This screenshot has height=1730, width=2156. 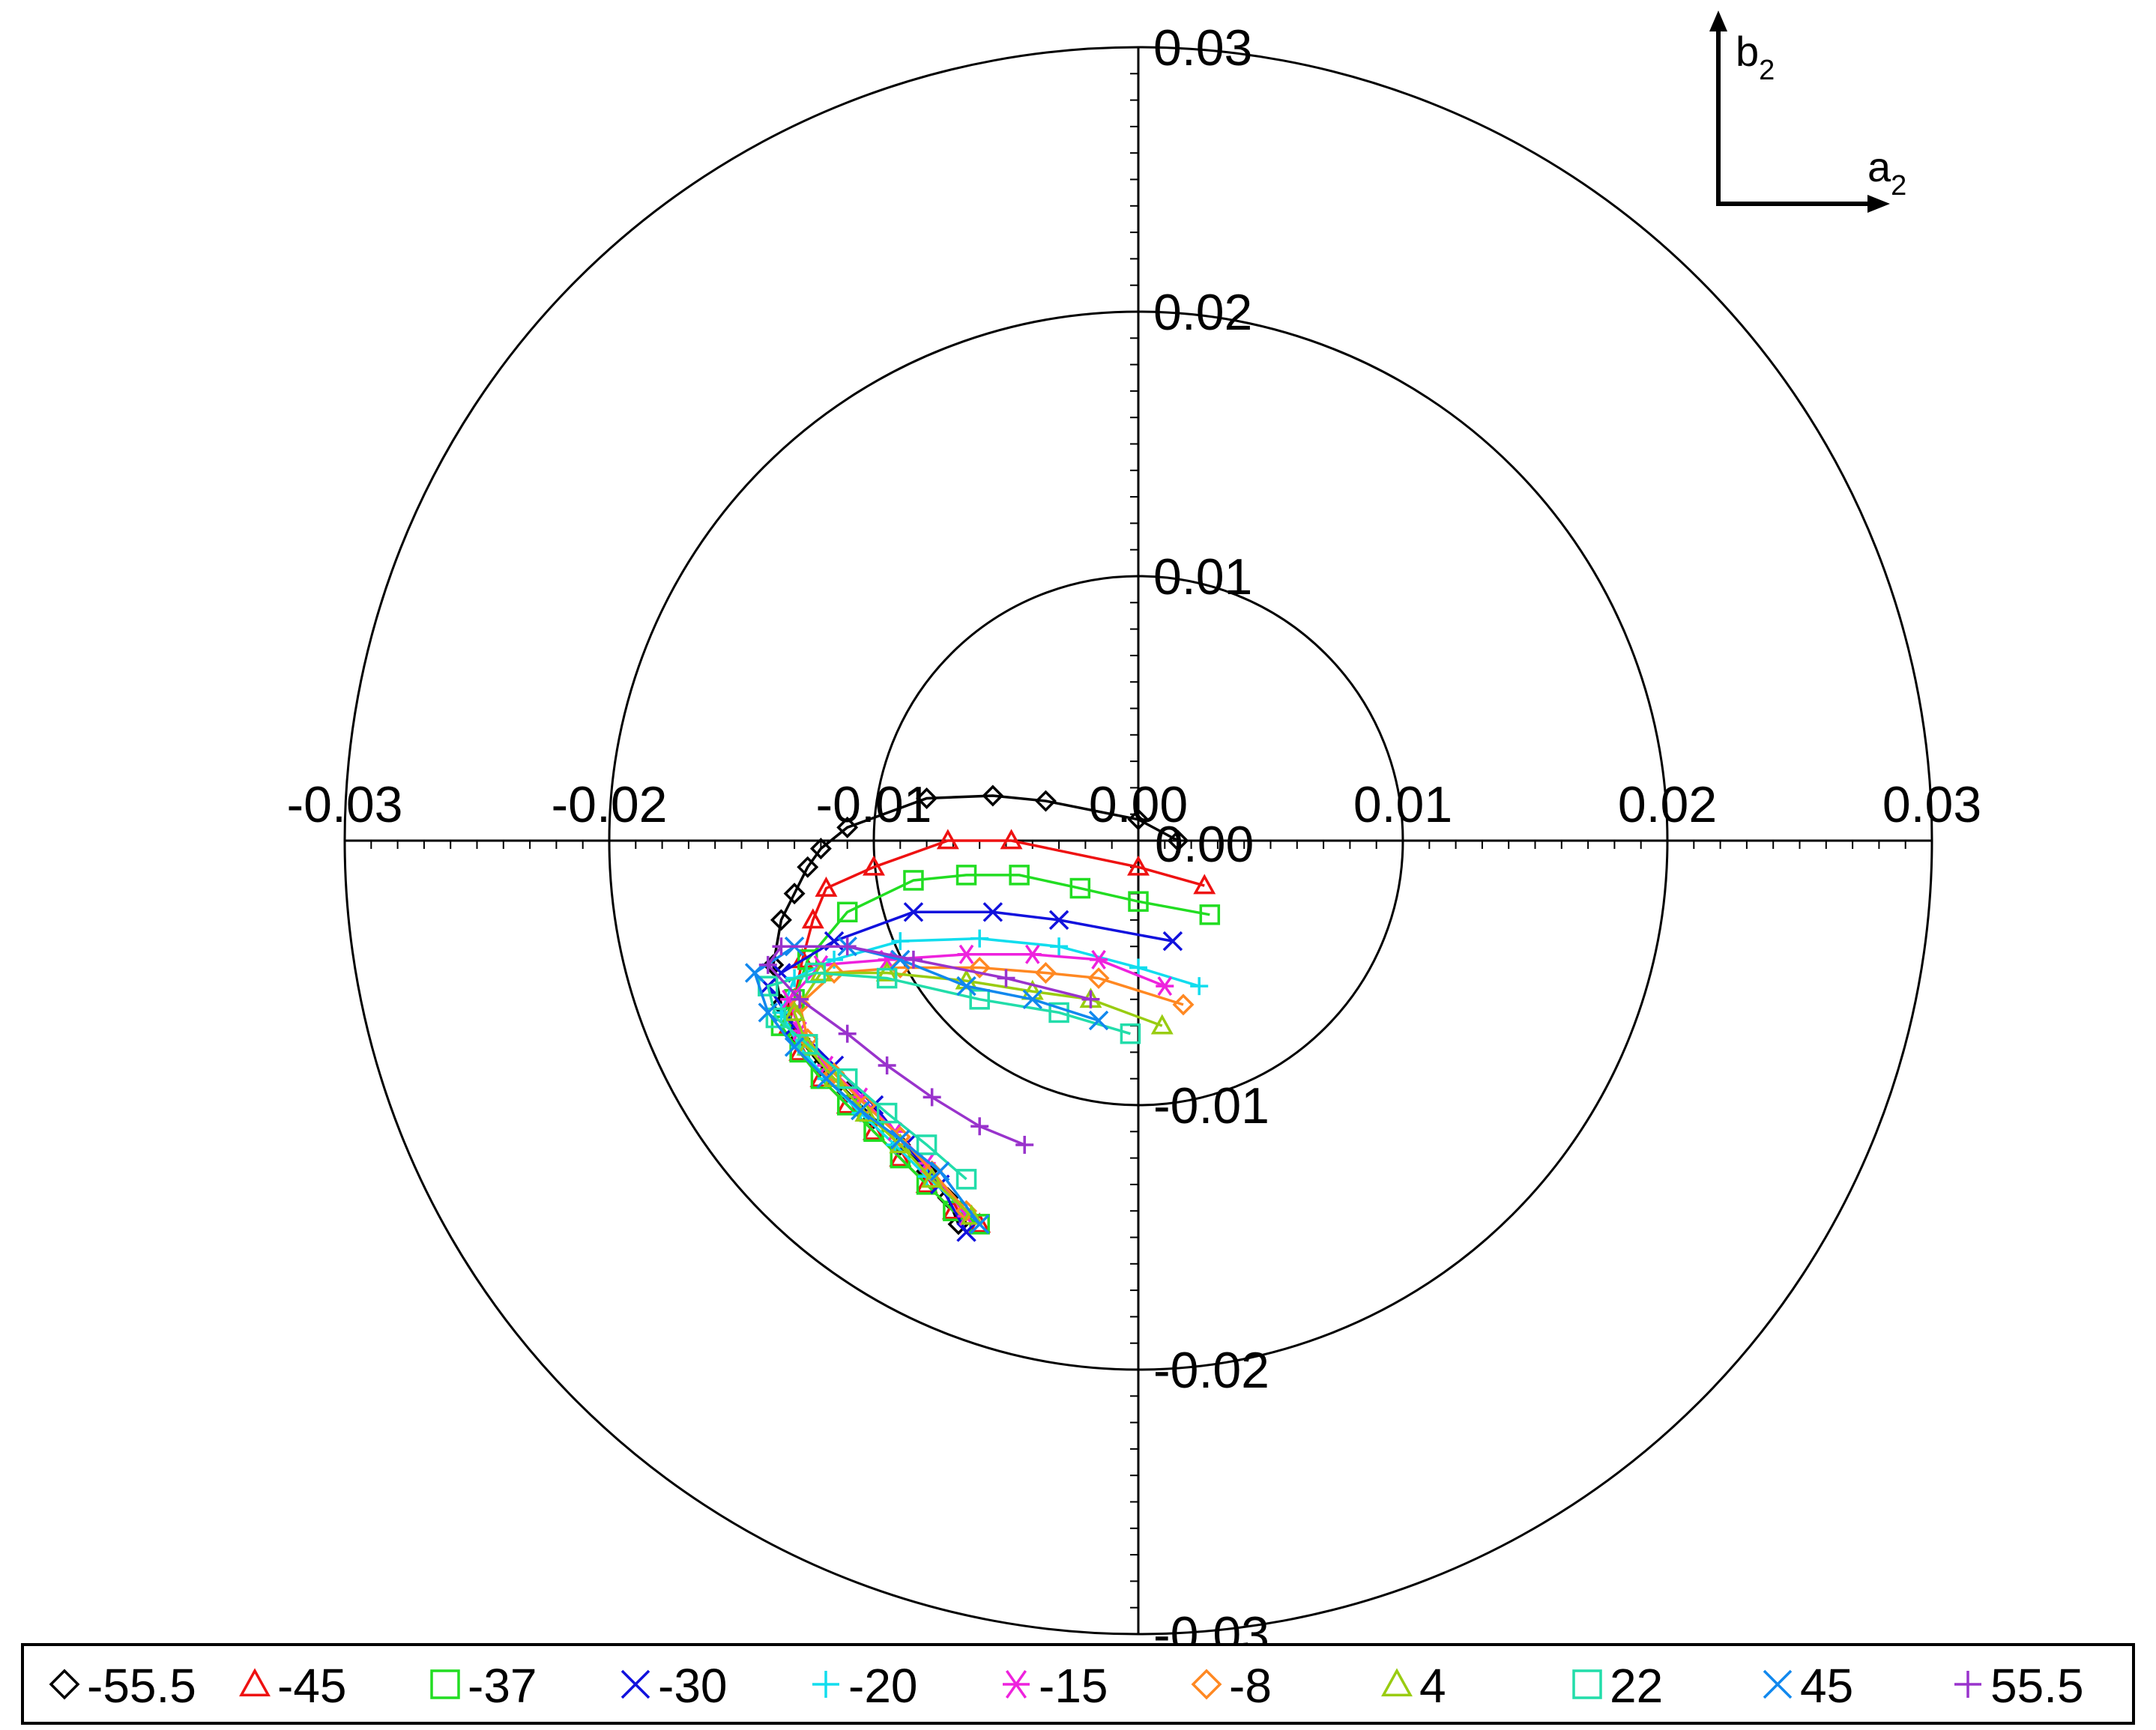 I want to click on legend-item: 4, so click(x=1413, y=1686).